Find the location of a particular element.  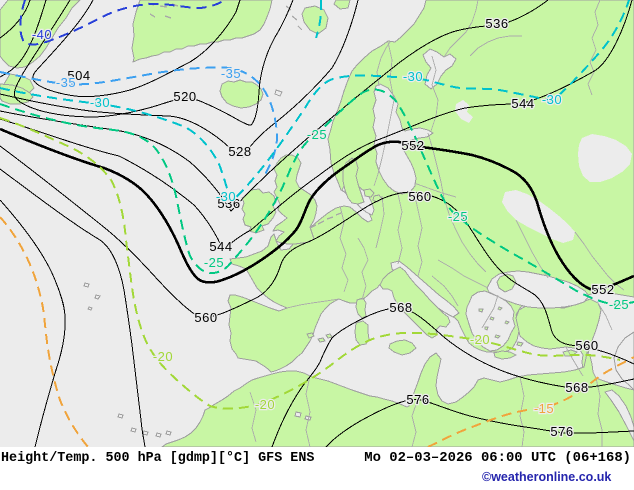

svg-text: 520 is located at coordinates (184, 96).